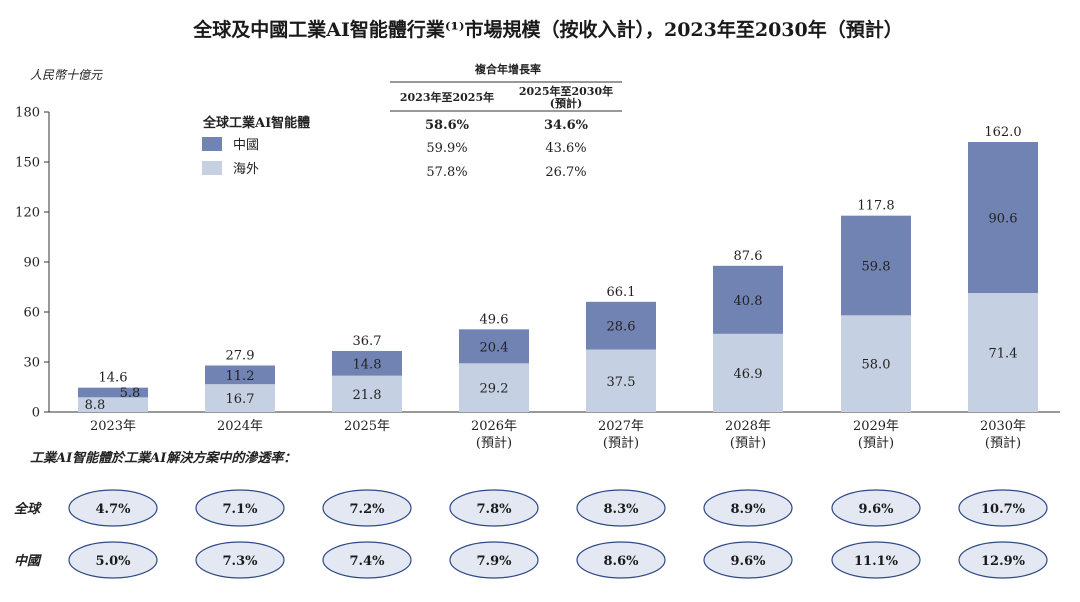 This screenshot has height=602, width=1080. Describe the element at coordinates (212, 168) in the screenshot. I see `legend-swatch-overseas` at that location.